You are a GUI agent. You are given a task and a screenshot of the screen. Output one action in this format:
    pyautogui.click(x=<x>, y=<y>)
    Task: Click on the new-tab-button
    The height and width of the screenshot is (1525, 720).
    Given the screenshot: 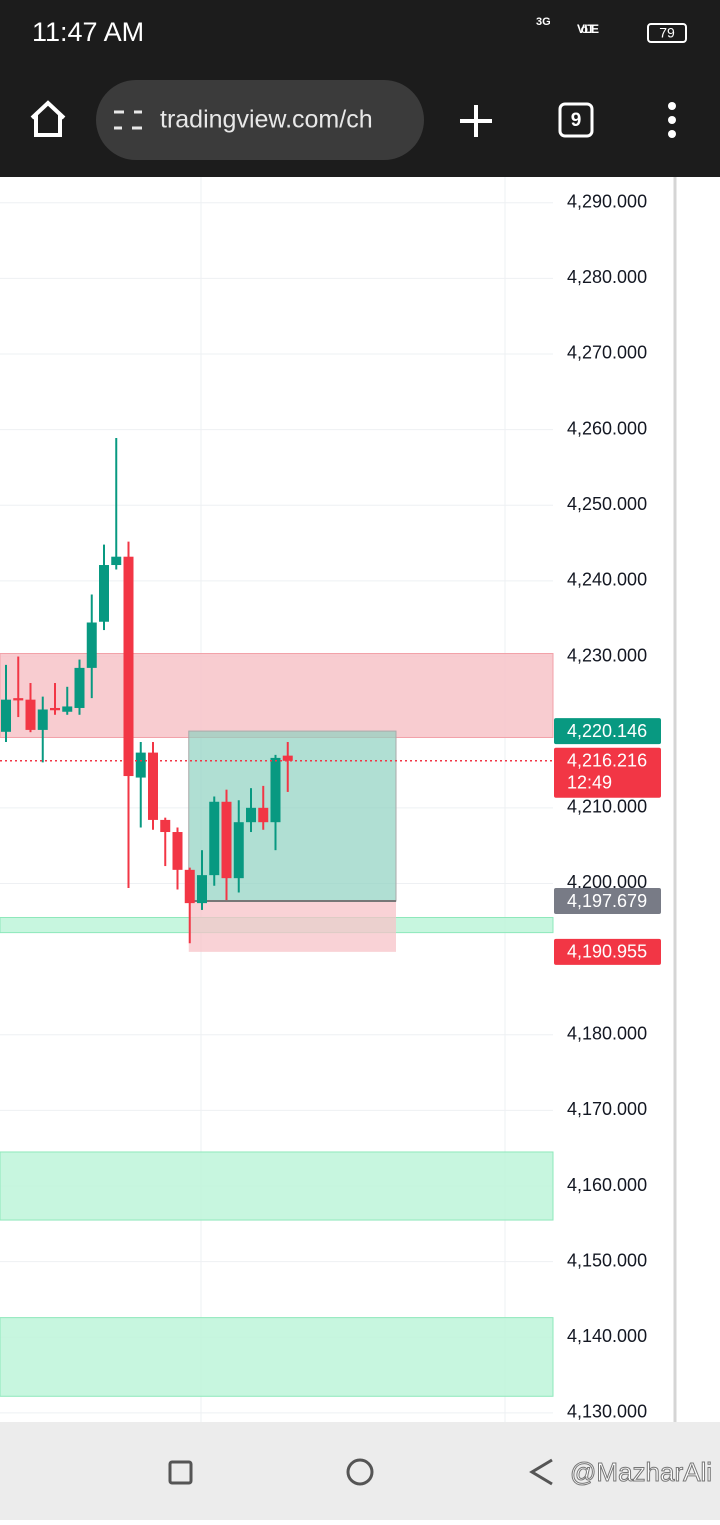 What is the action you would take?
    pyautogui.click(x=476, y=121)
    